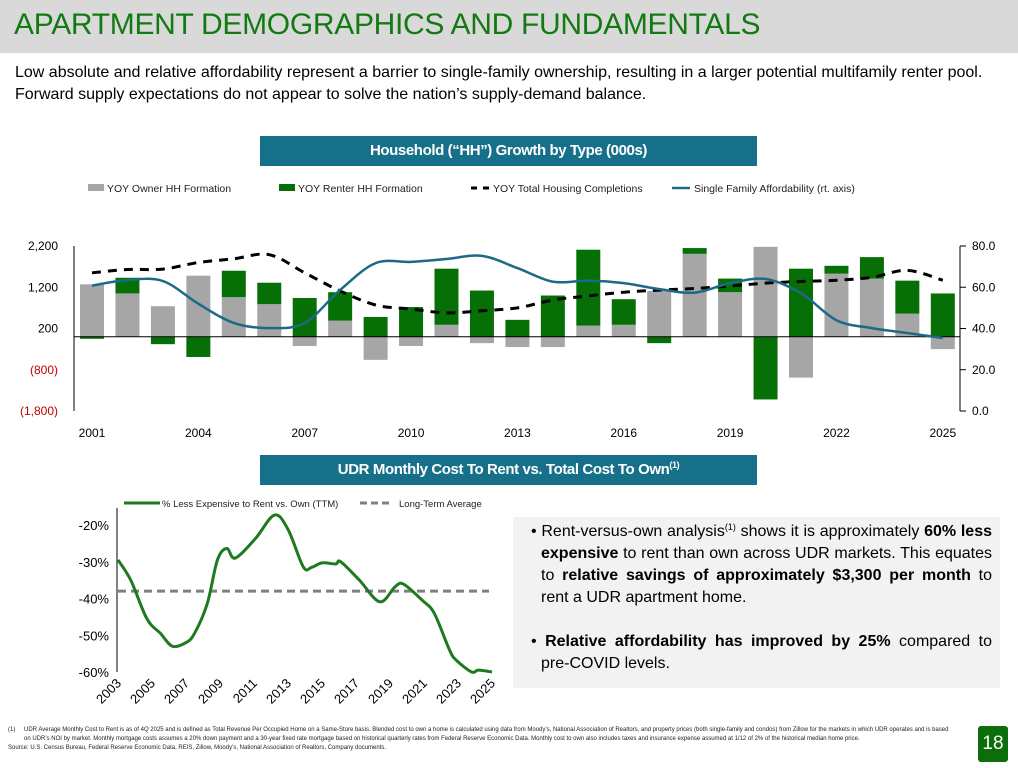 This screenshot has height=768, width=1018. Describe the element at coordinates (198, 433) in the screenshot. I see `x-tick-label: 2004` at that location.